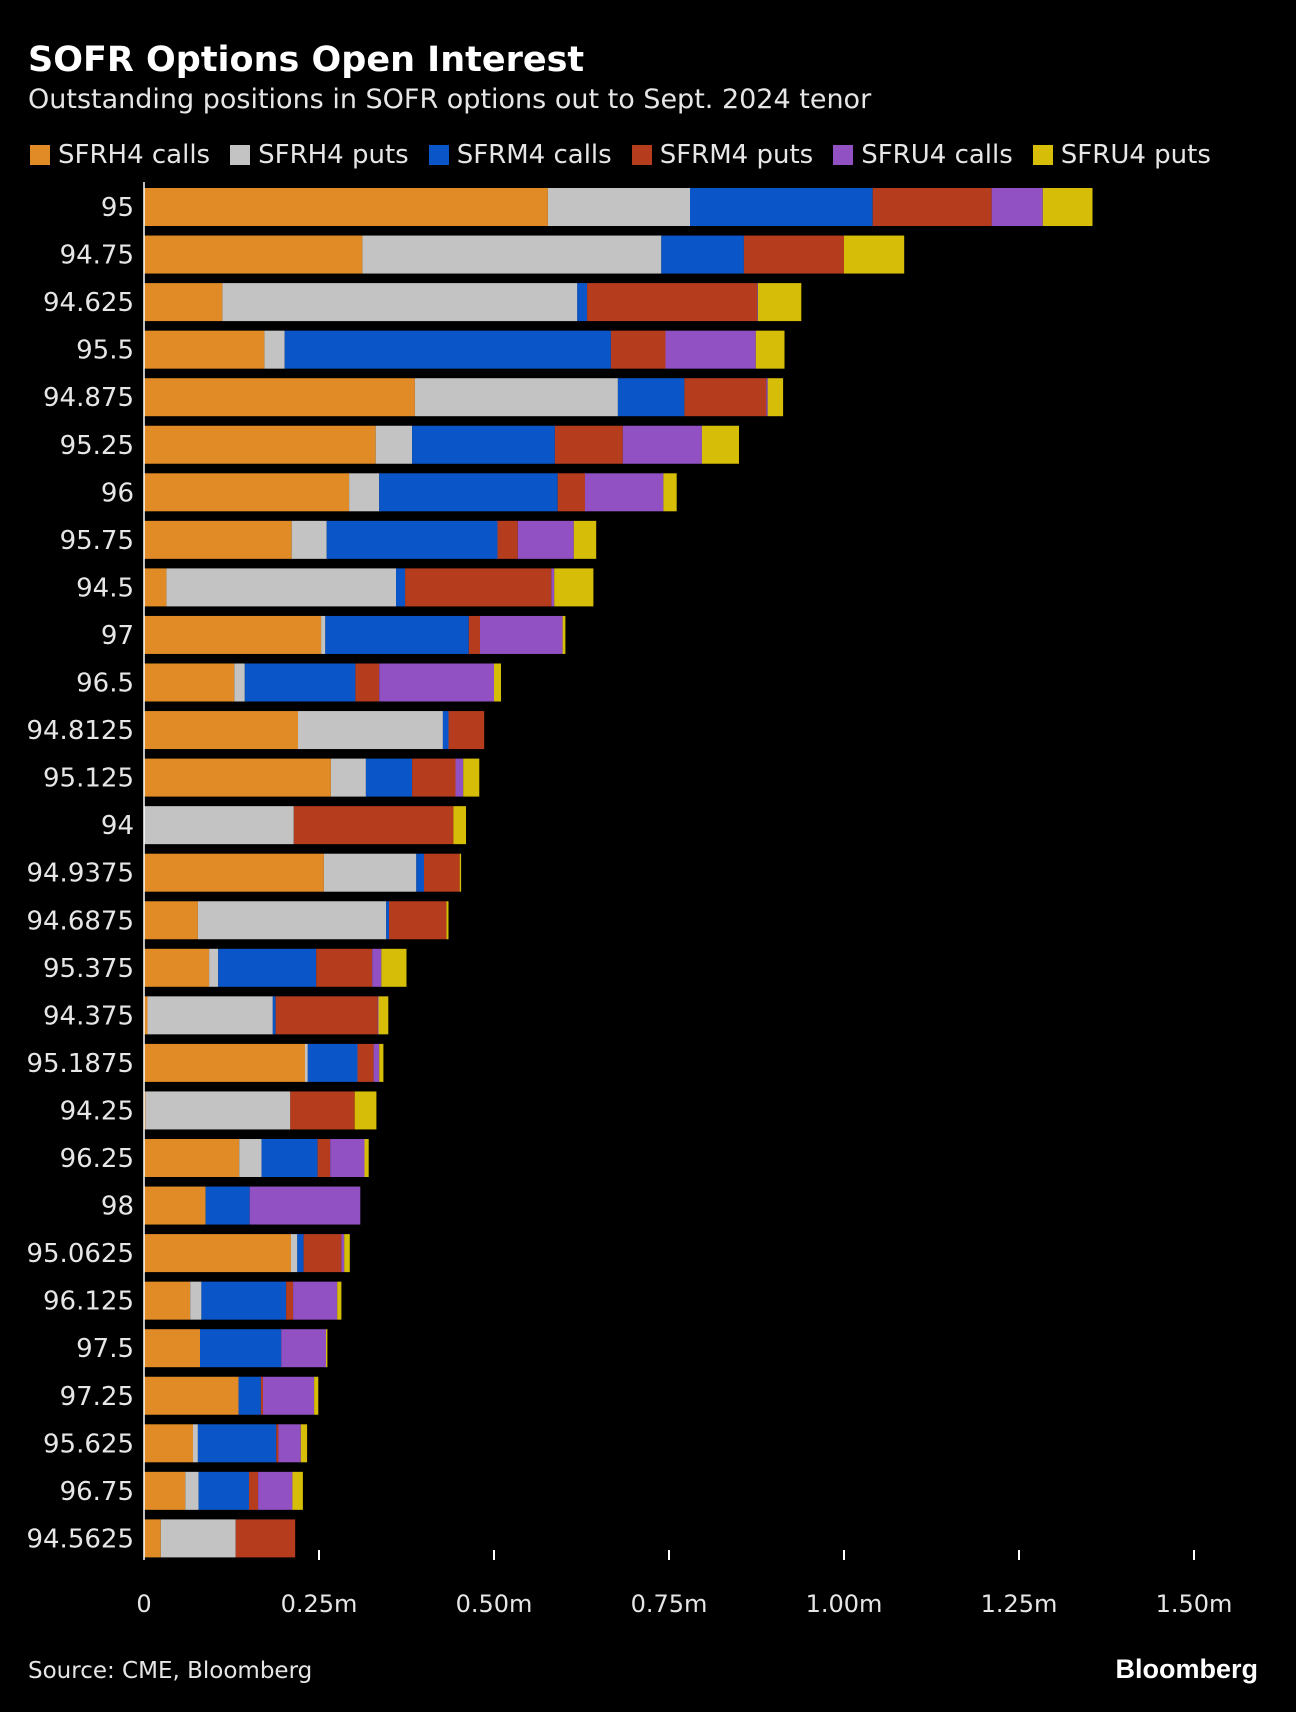 The width and height of the screenshot is (1296, 1712). Describe the element at coordinates (105, 351) in the screenshot. I see `category-label: 95.5` at that location.